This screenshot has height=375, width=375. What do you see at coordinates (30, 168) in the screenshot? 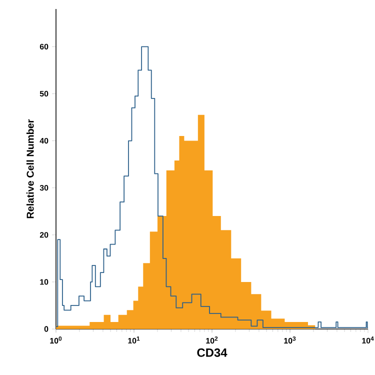
I see `y-axis-title: Relative Cell Number` at bounding box center [30, 168].